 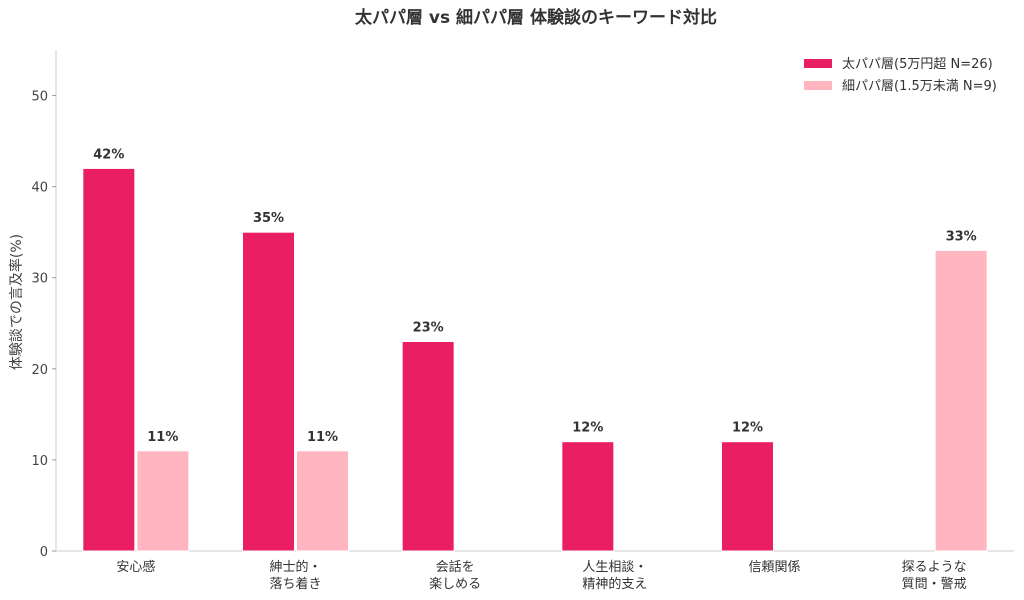 What do you see at coordinates (428, 327) in the screenshot?
I see `data-label: 23%` at bounding box center [428, 327].